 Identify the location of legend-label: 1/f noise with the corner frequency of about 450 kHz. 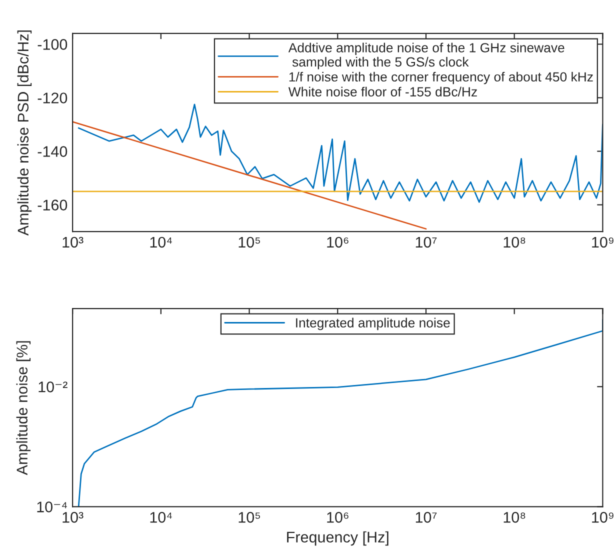
(441, 78).